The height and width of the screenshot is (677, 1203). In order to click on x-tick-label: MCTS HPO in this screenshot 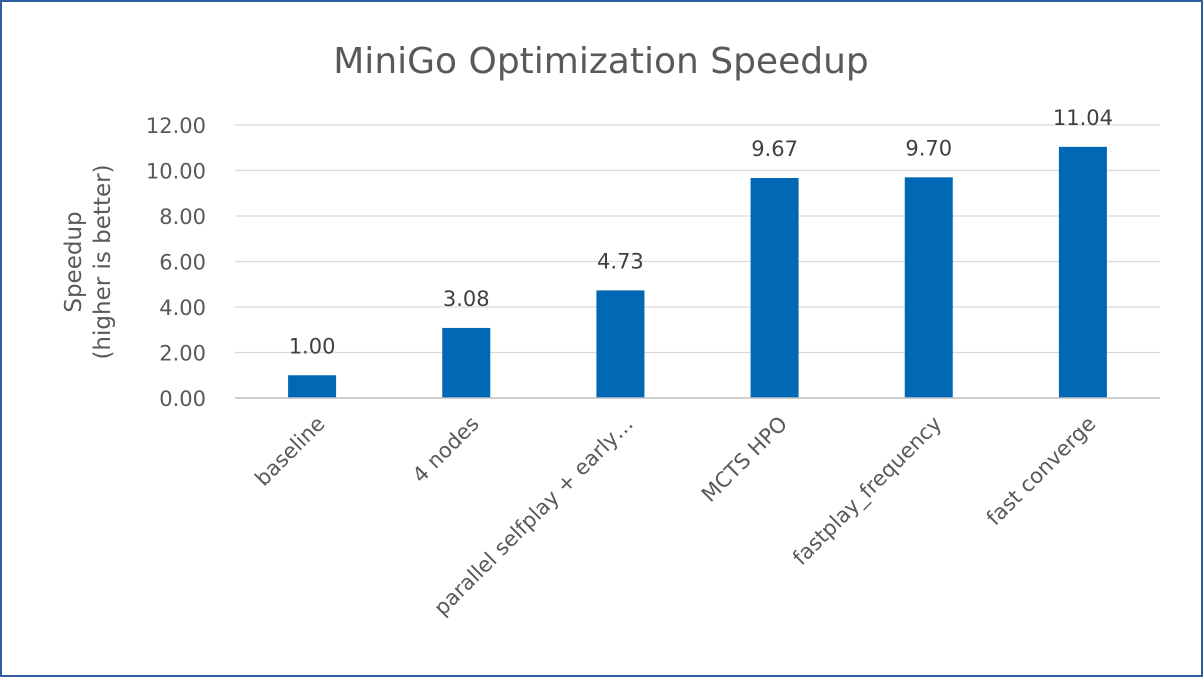, I will do `click(744, 459)`.